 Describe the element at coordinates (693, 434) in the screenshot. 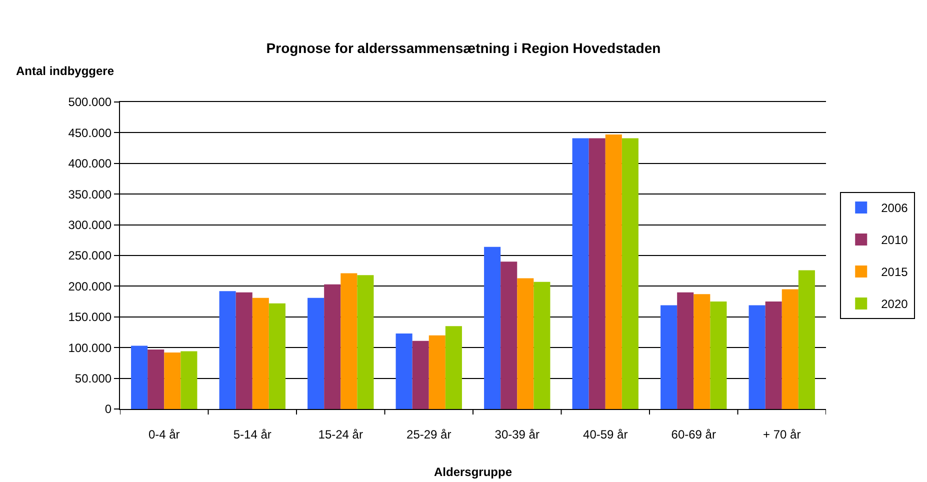

I see `x-tick-label: 60-69 år` at that location.